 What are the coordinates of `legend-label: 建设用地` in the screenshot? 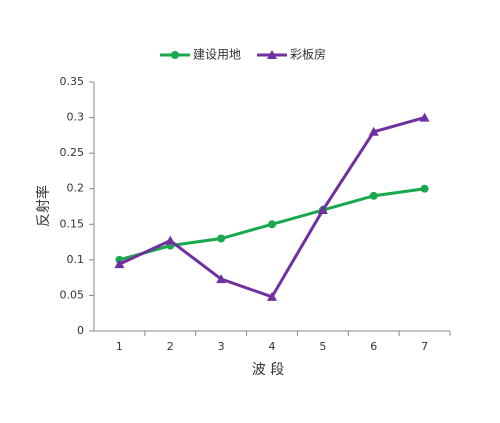 It's located at (217, 55).